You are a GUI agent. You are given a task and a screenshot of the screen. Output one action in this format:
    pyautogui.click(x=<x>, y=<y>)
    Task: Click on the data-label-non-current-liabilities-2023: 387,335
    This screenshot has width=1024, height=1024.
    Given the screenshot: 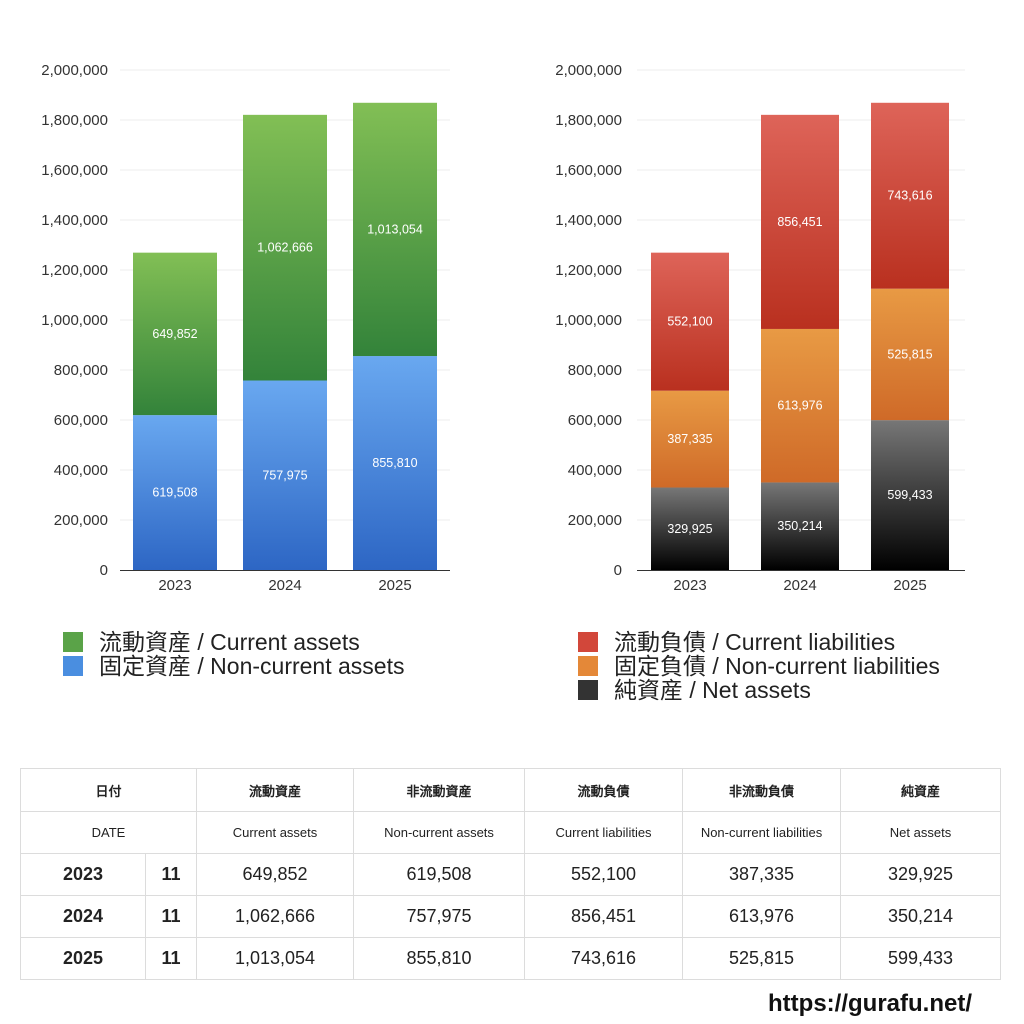 What is the action you would take?
    pyautogui.click(x=689, y=439)
    